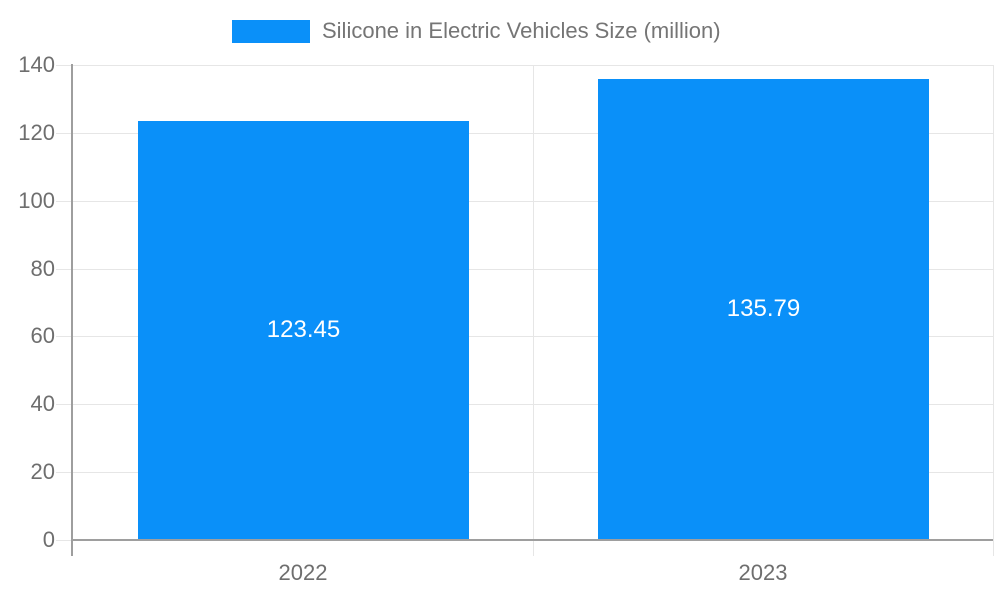 The width and height of the screenshot is (1000, 600). I want to click on y-axis-tick-label: 40, so click(42, 403).